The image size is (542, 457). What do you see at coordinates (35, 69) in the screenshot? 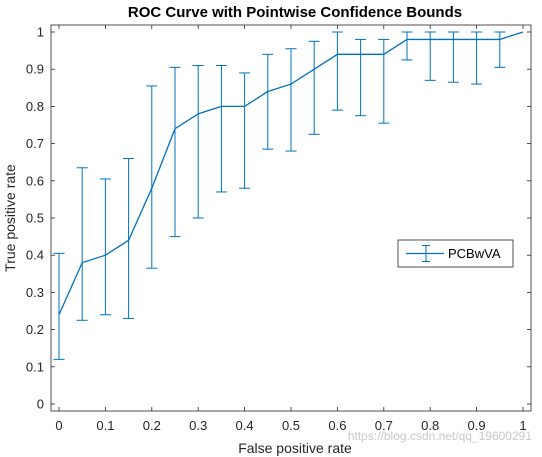
I see `y-tick-label: 0.9` at bounding box center [35, 69].